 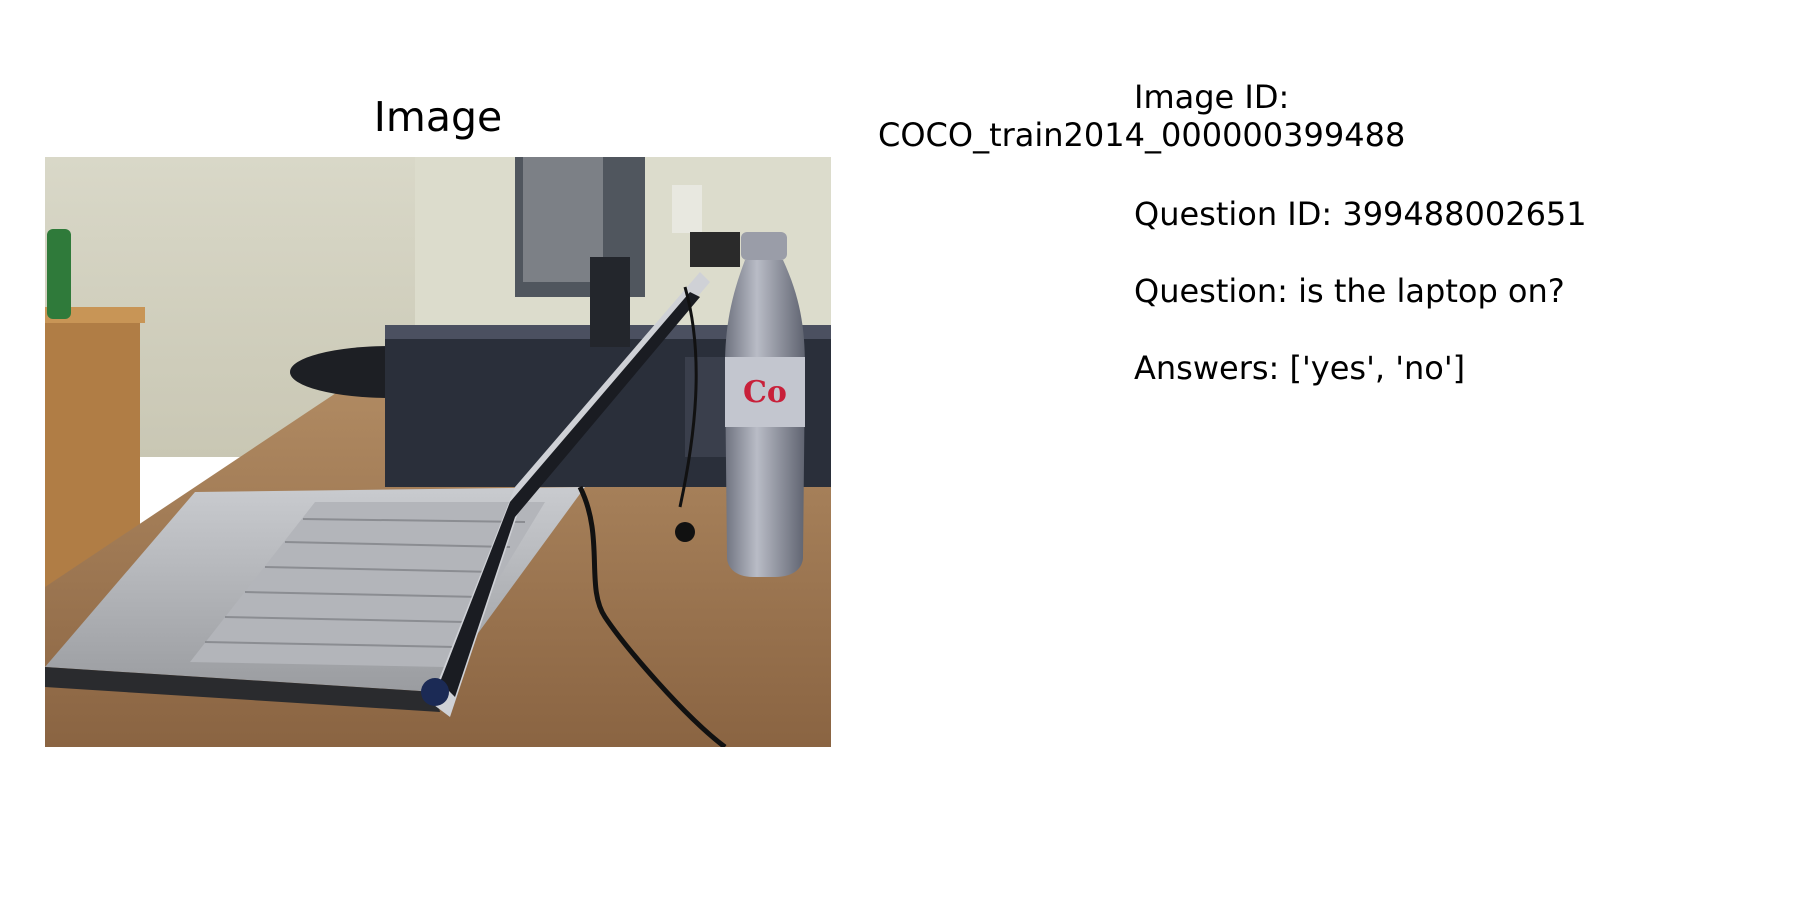 I want to click on bottle-label, so click(x=765, y=392).